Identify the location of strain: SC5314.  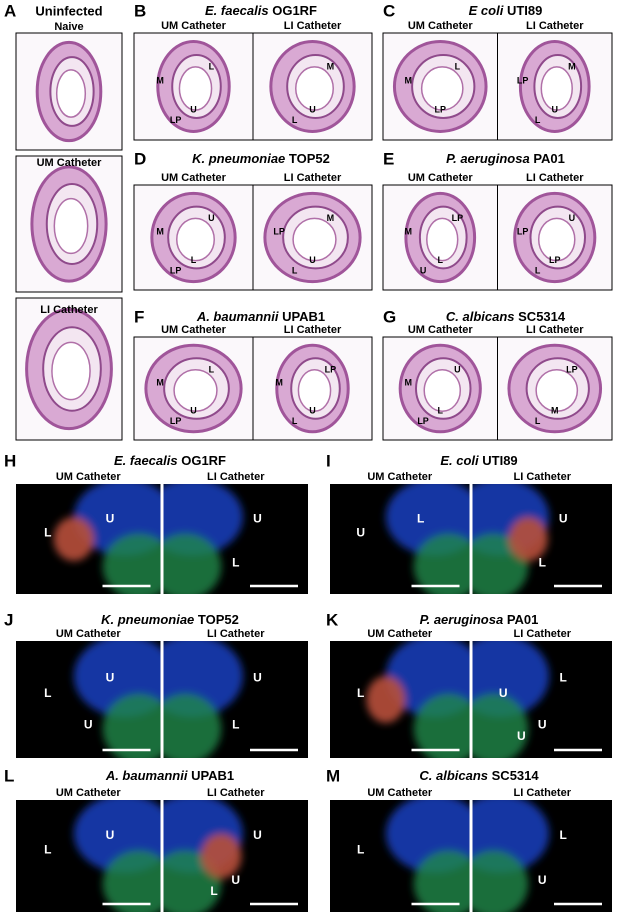
(542, 316).